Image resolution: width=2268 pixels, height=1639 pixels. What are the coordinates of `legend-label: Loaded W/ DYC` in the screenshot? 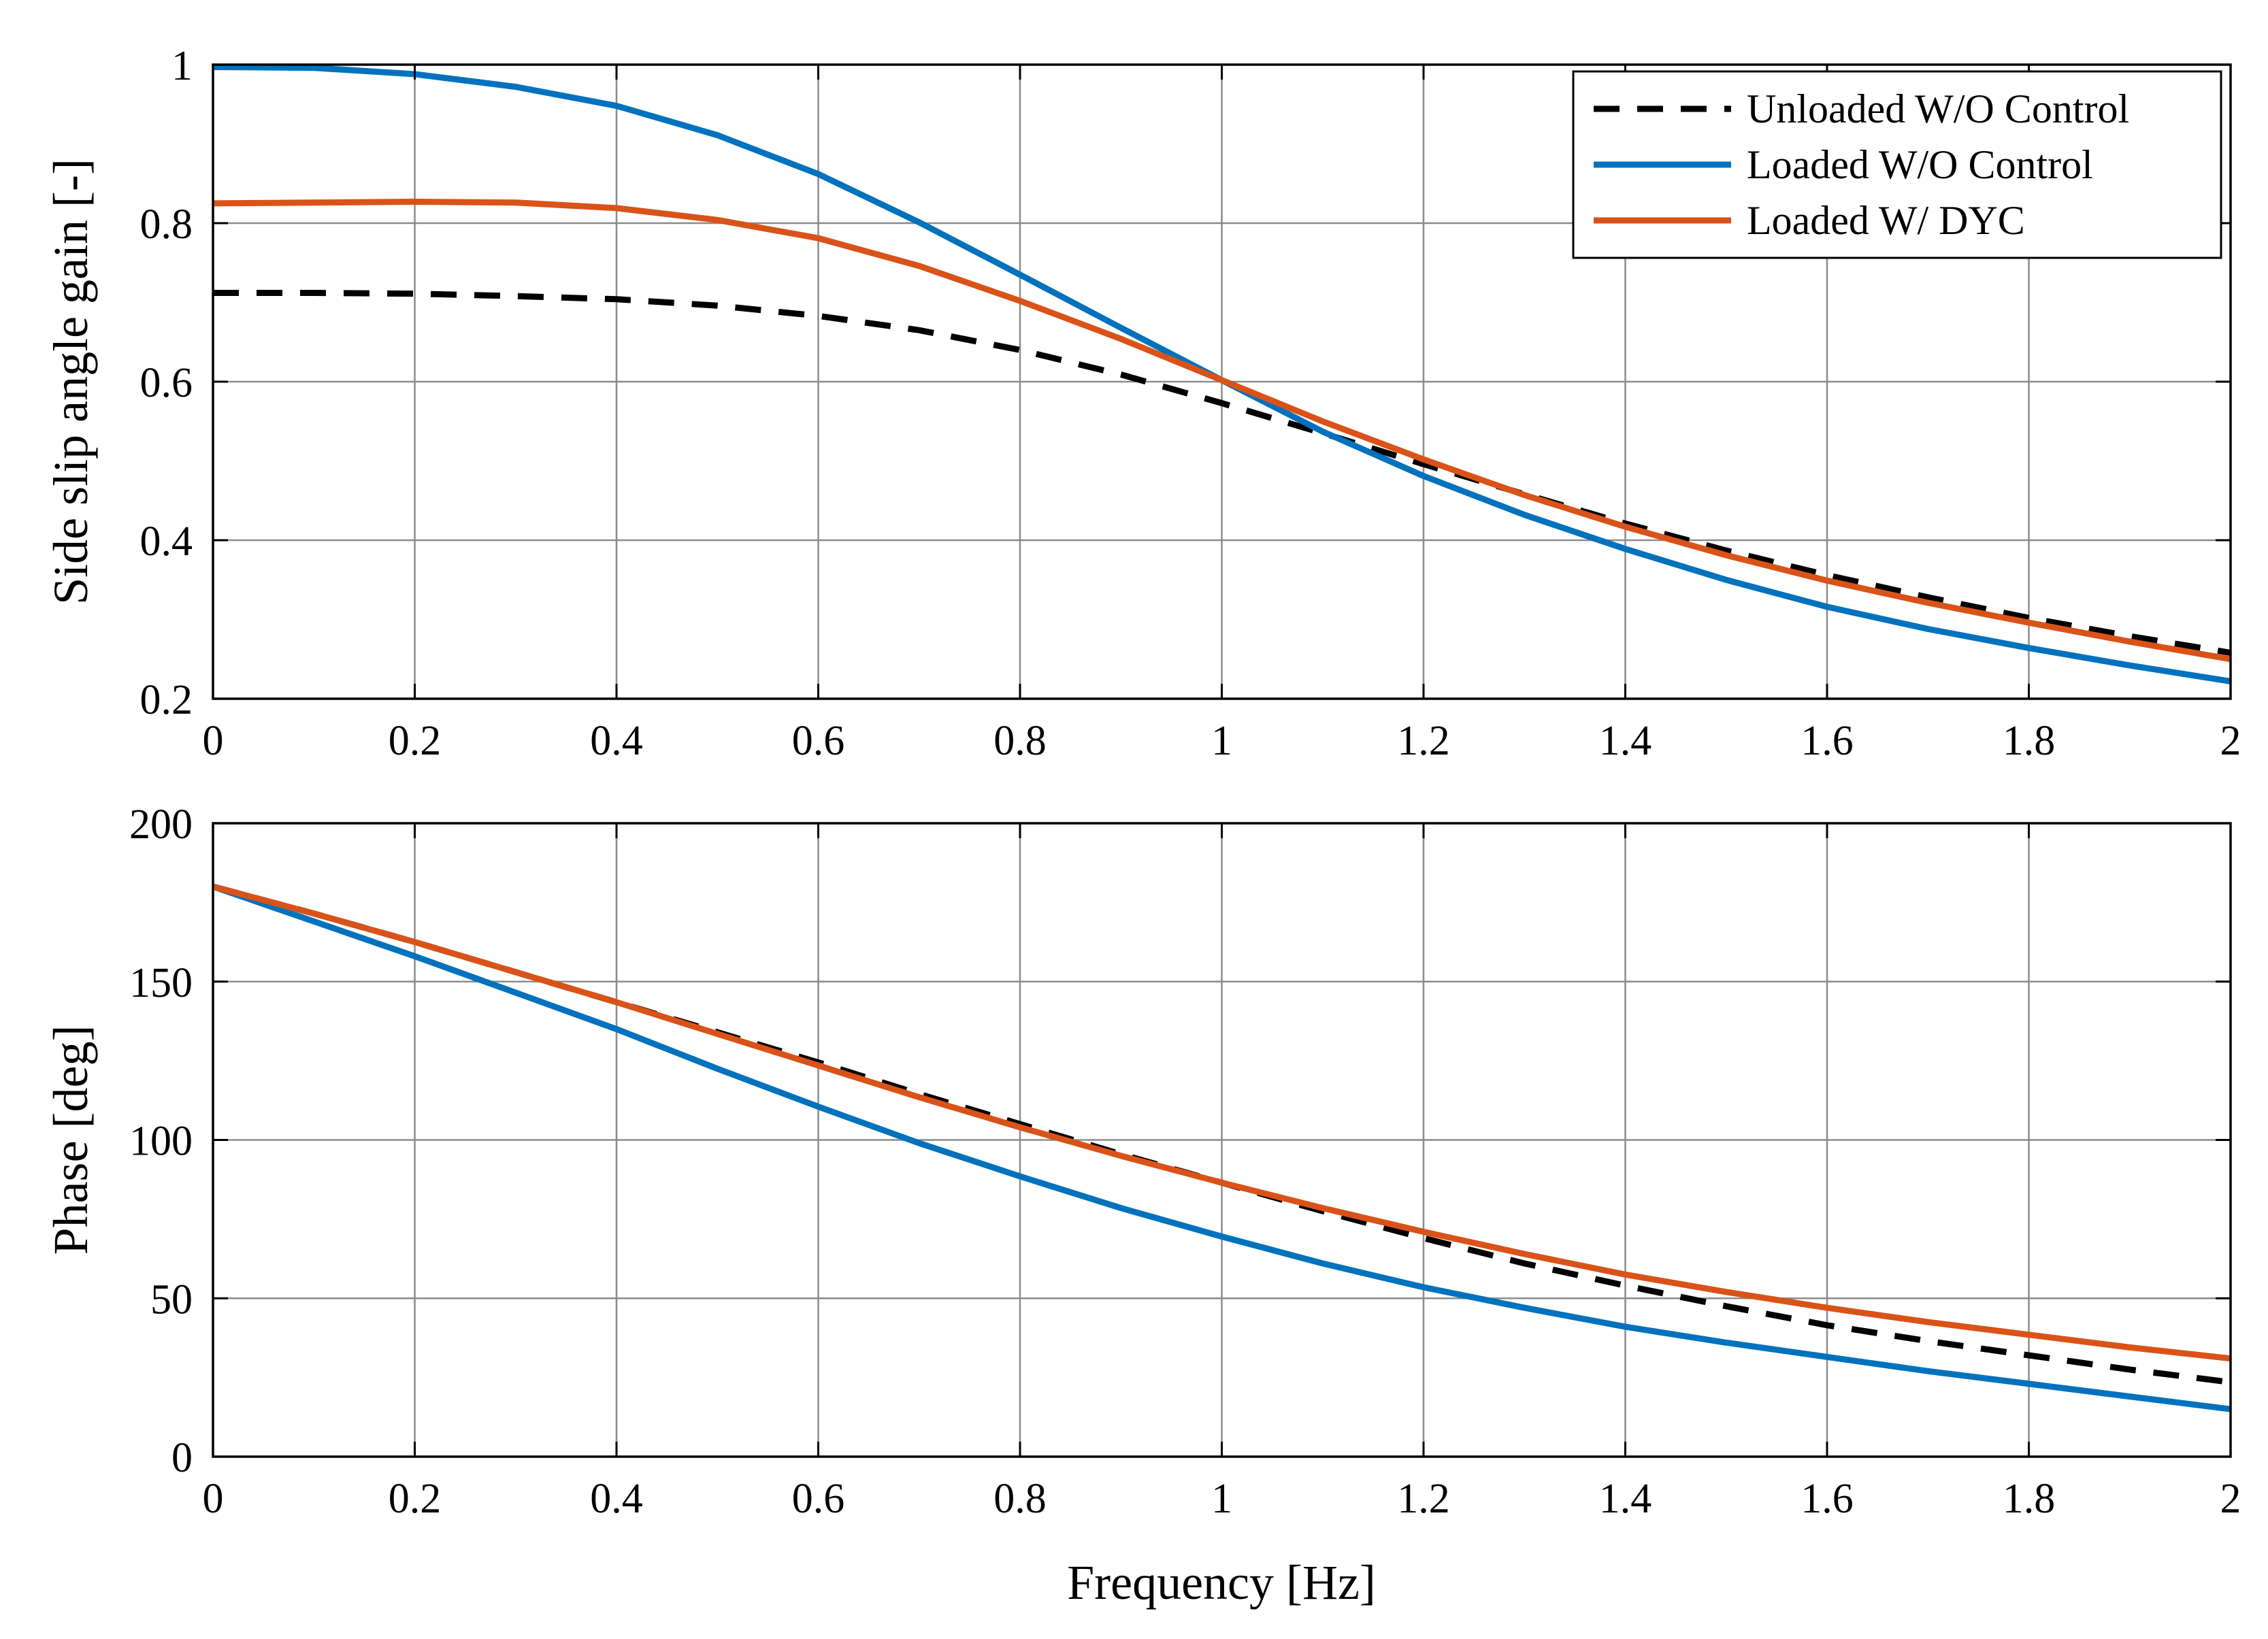 It's located at (1886, 221).